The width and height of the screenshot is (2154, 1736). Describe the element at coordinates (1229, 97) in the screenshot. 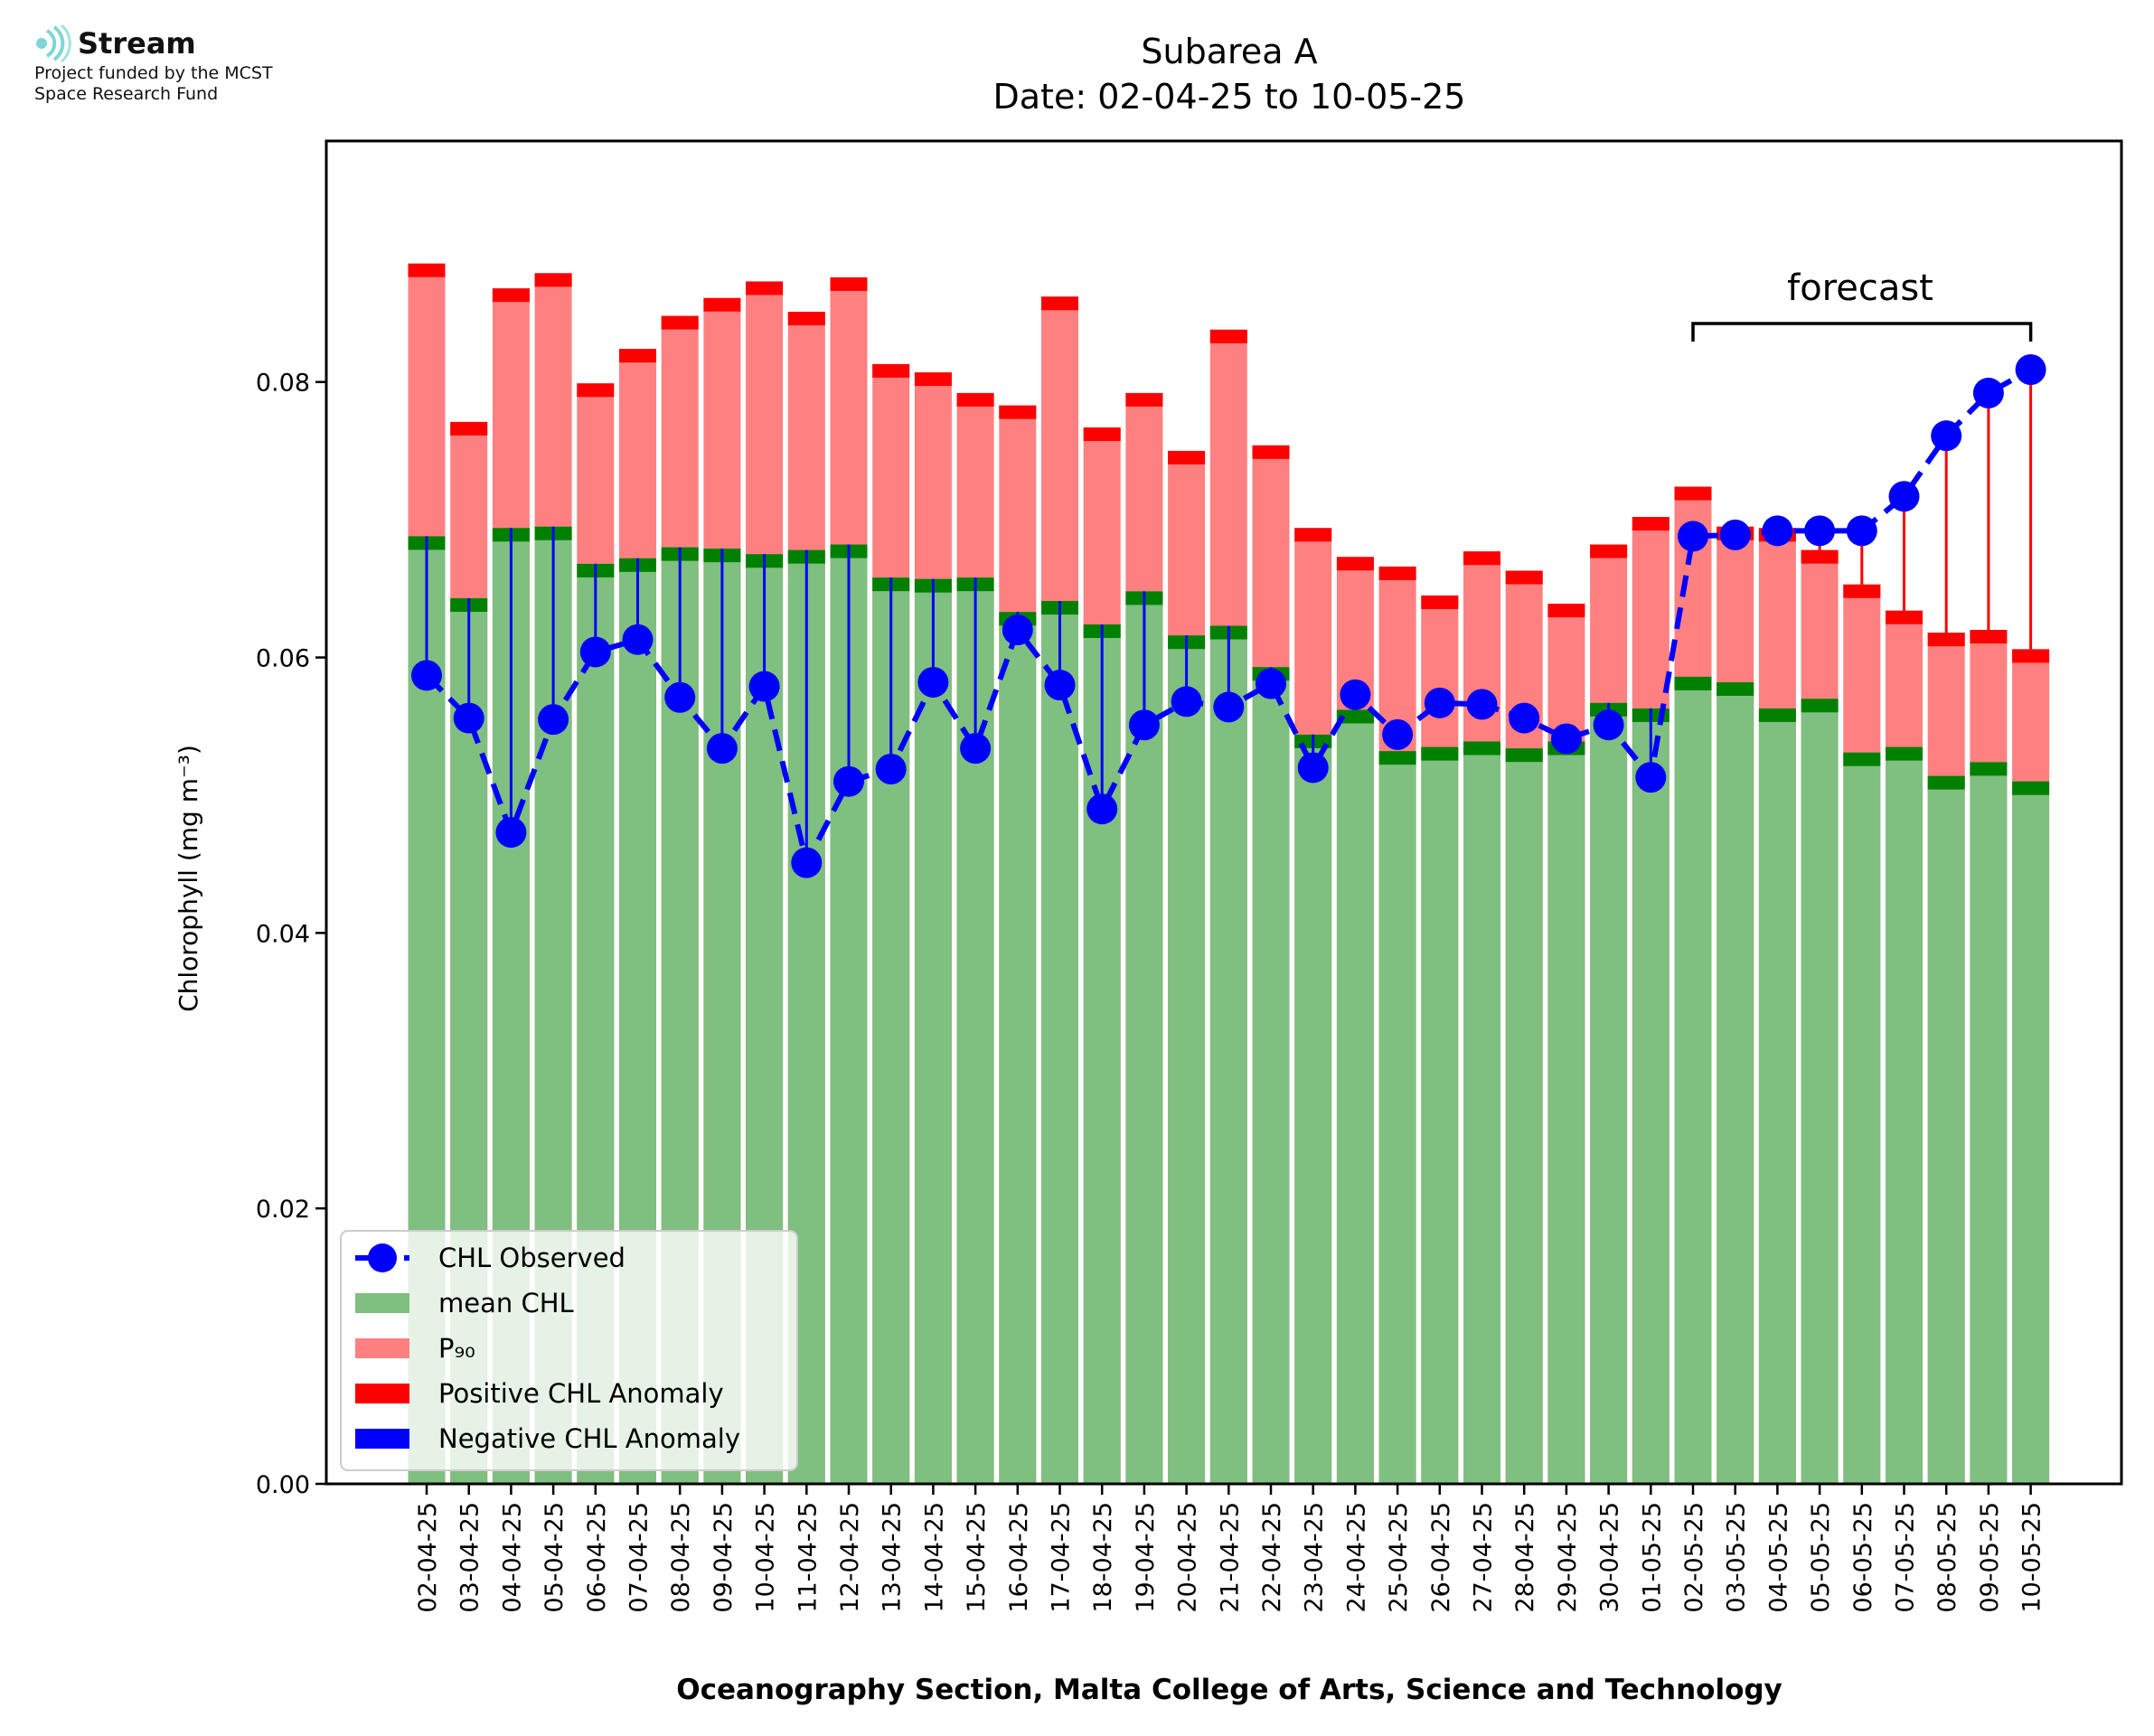

I see `chart-subtitle: Date: 02-04-25 to 10-05-25` at that location.